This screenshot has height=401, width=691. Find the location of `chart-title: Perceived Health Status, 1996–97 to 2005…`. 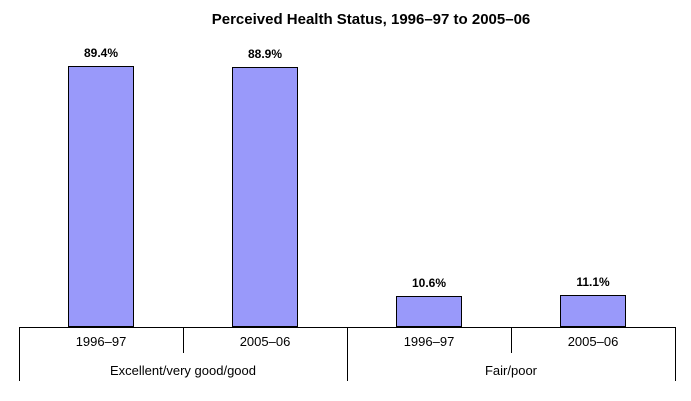

chart-title: Perceived Health Status, 1996–97 to 2005… is located at coordinates (371, 19).